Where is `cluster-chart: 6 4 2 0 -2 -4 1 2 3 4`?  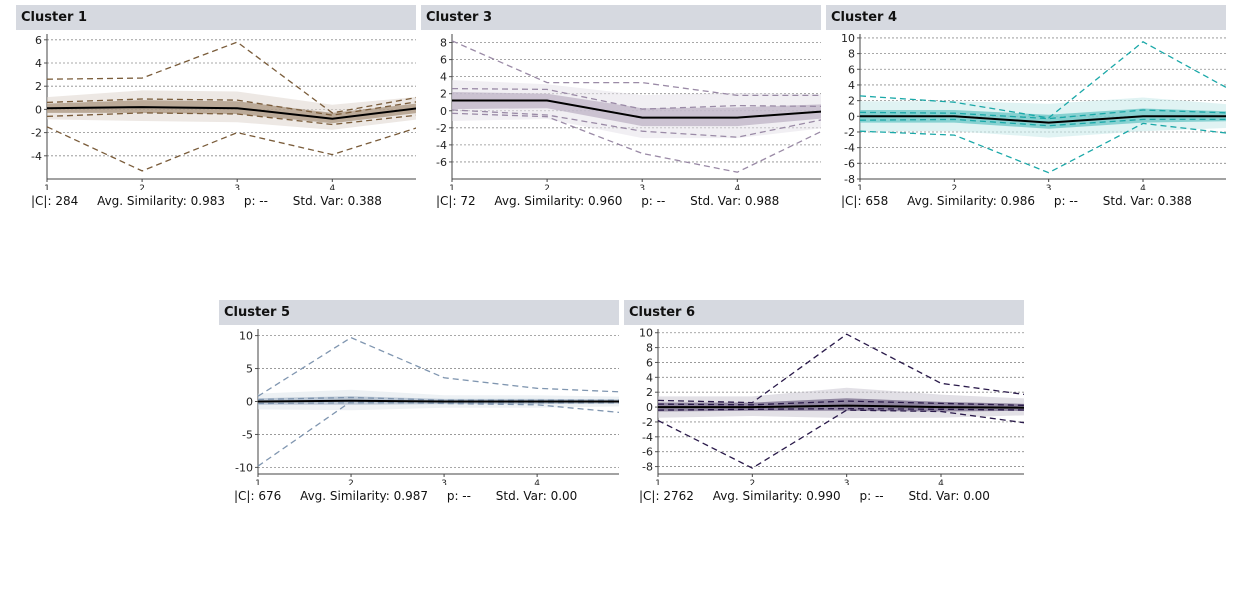
cluster-chart: 6 4 2 0 -2 -4 1 2 3 4 is located at coordinates (223, 112).